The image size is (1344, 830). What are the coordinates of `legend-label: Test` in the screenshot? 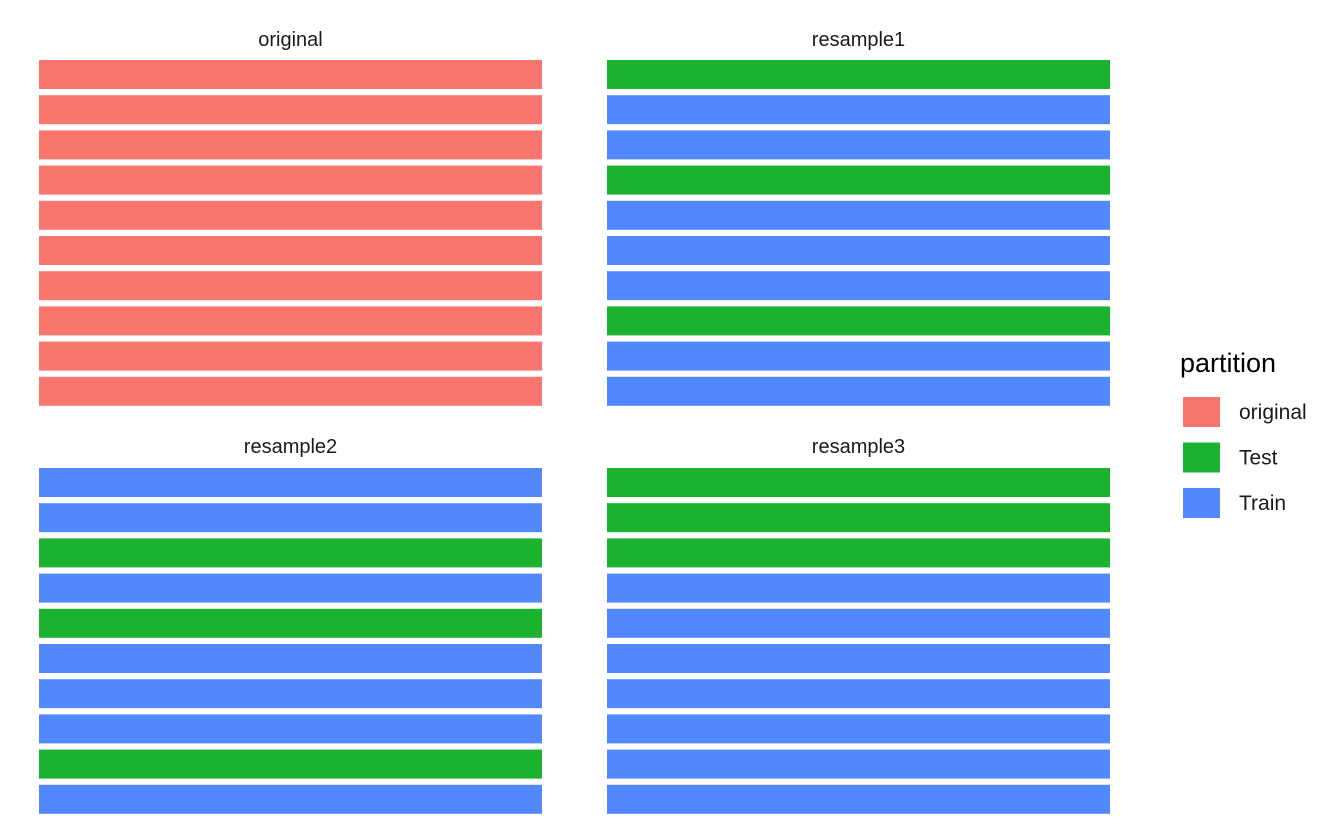 It's located at (1258, 458).